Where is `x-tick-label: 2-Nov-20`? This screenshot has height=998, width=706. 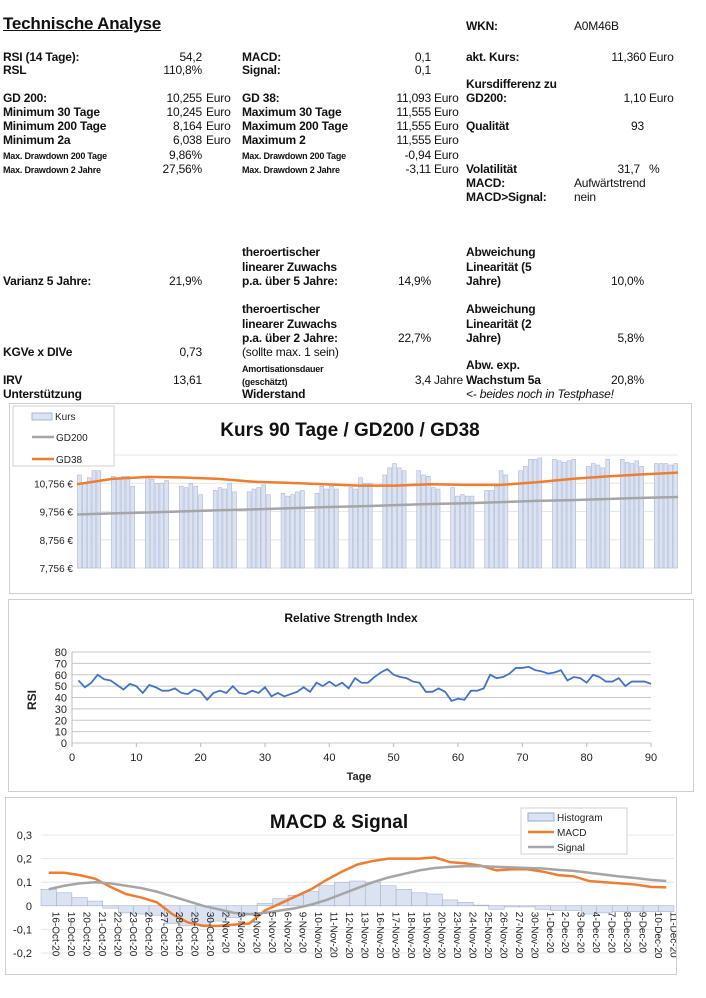 x-tick-label: 2-Nov-20 is located at coordinates (225, 933).